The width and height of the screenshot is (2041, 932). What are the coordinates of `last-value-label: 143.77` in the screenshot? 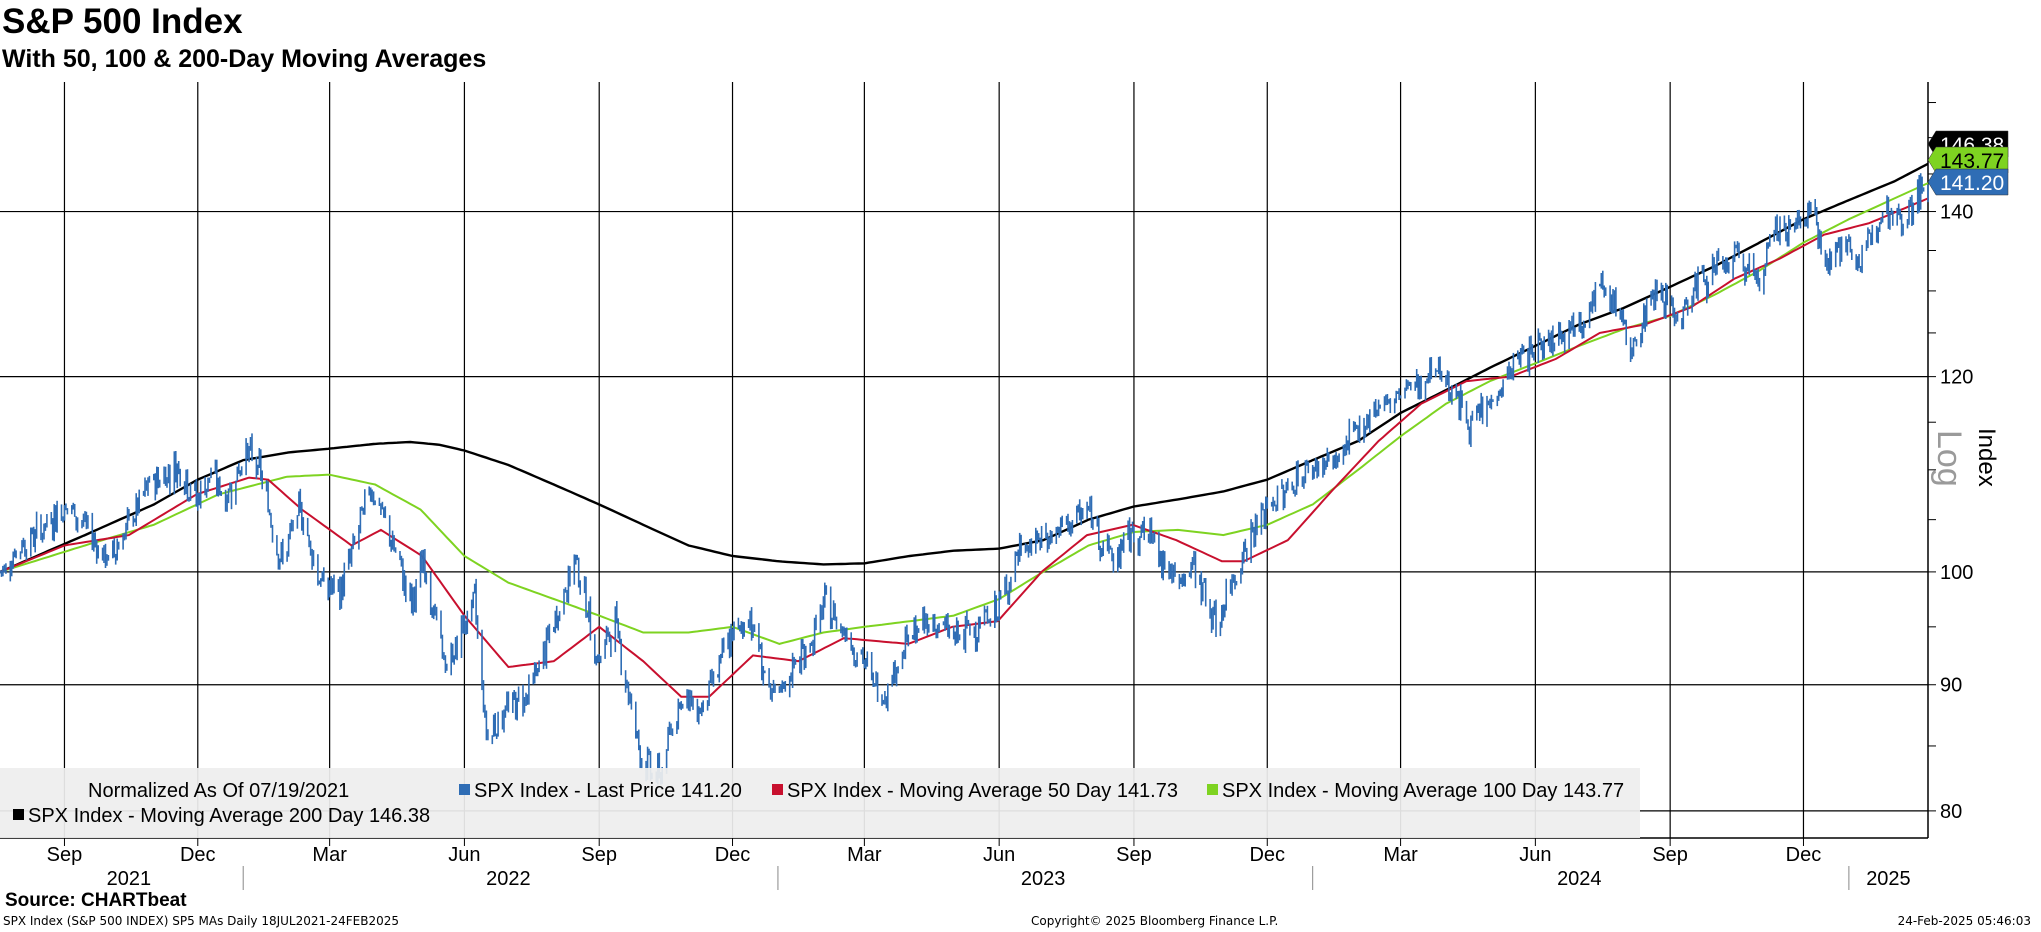 It's located at (1972, 161).